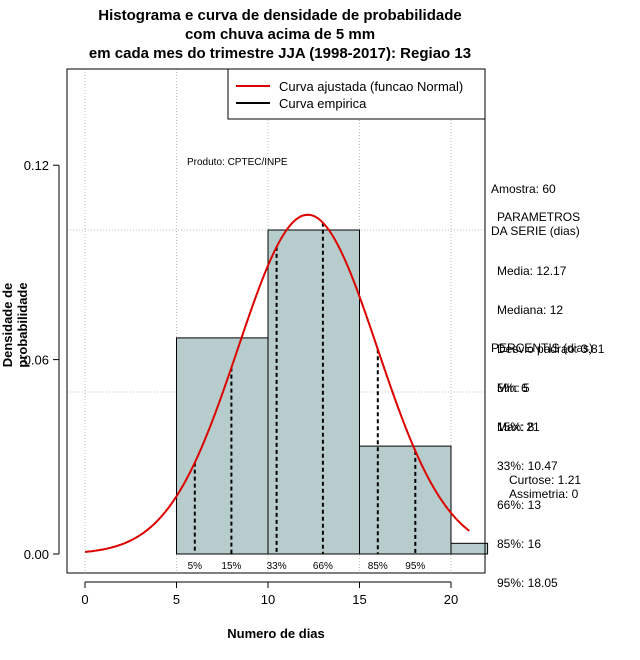 This screenshot has height=660, width=640. I want to click on y-tick-label: 0.06, so click(36, 360).